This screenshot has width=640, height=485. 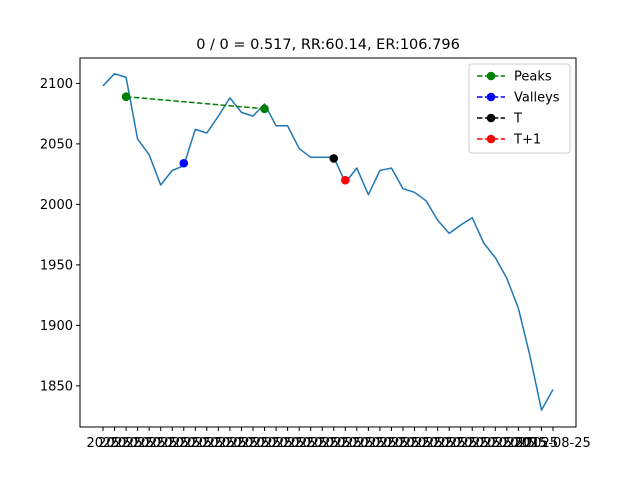 What do you see at coordinates (56, 265) in the screenshot?
I see `y-tick-label: 1950` at bounding box center [56, 265].